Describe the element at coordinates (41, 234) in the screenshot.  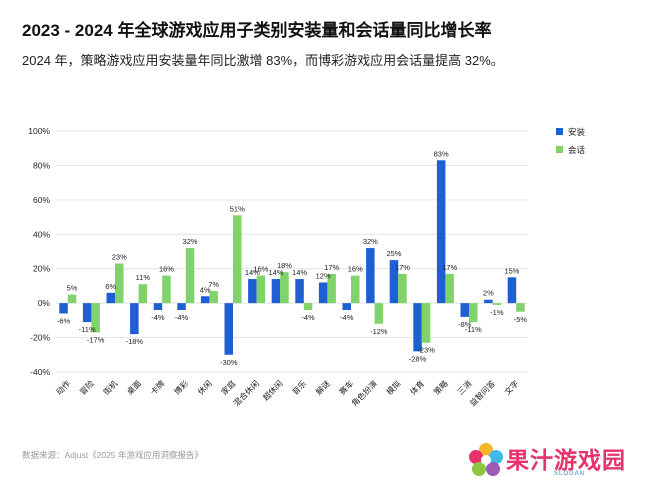
I see `y-tick-label: 40%` at that location.